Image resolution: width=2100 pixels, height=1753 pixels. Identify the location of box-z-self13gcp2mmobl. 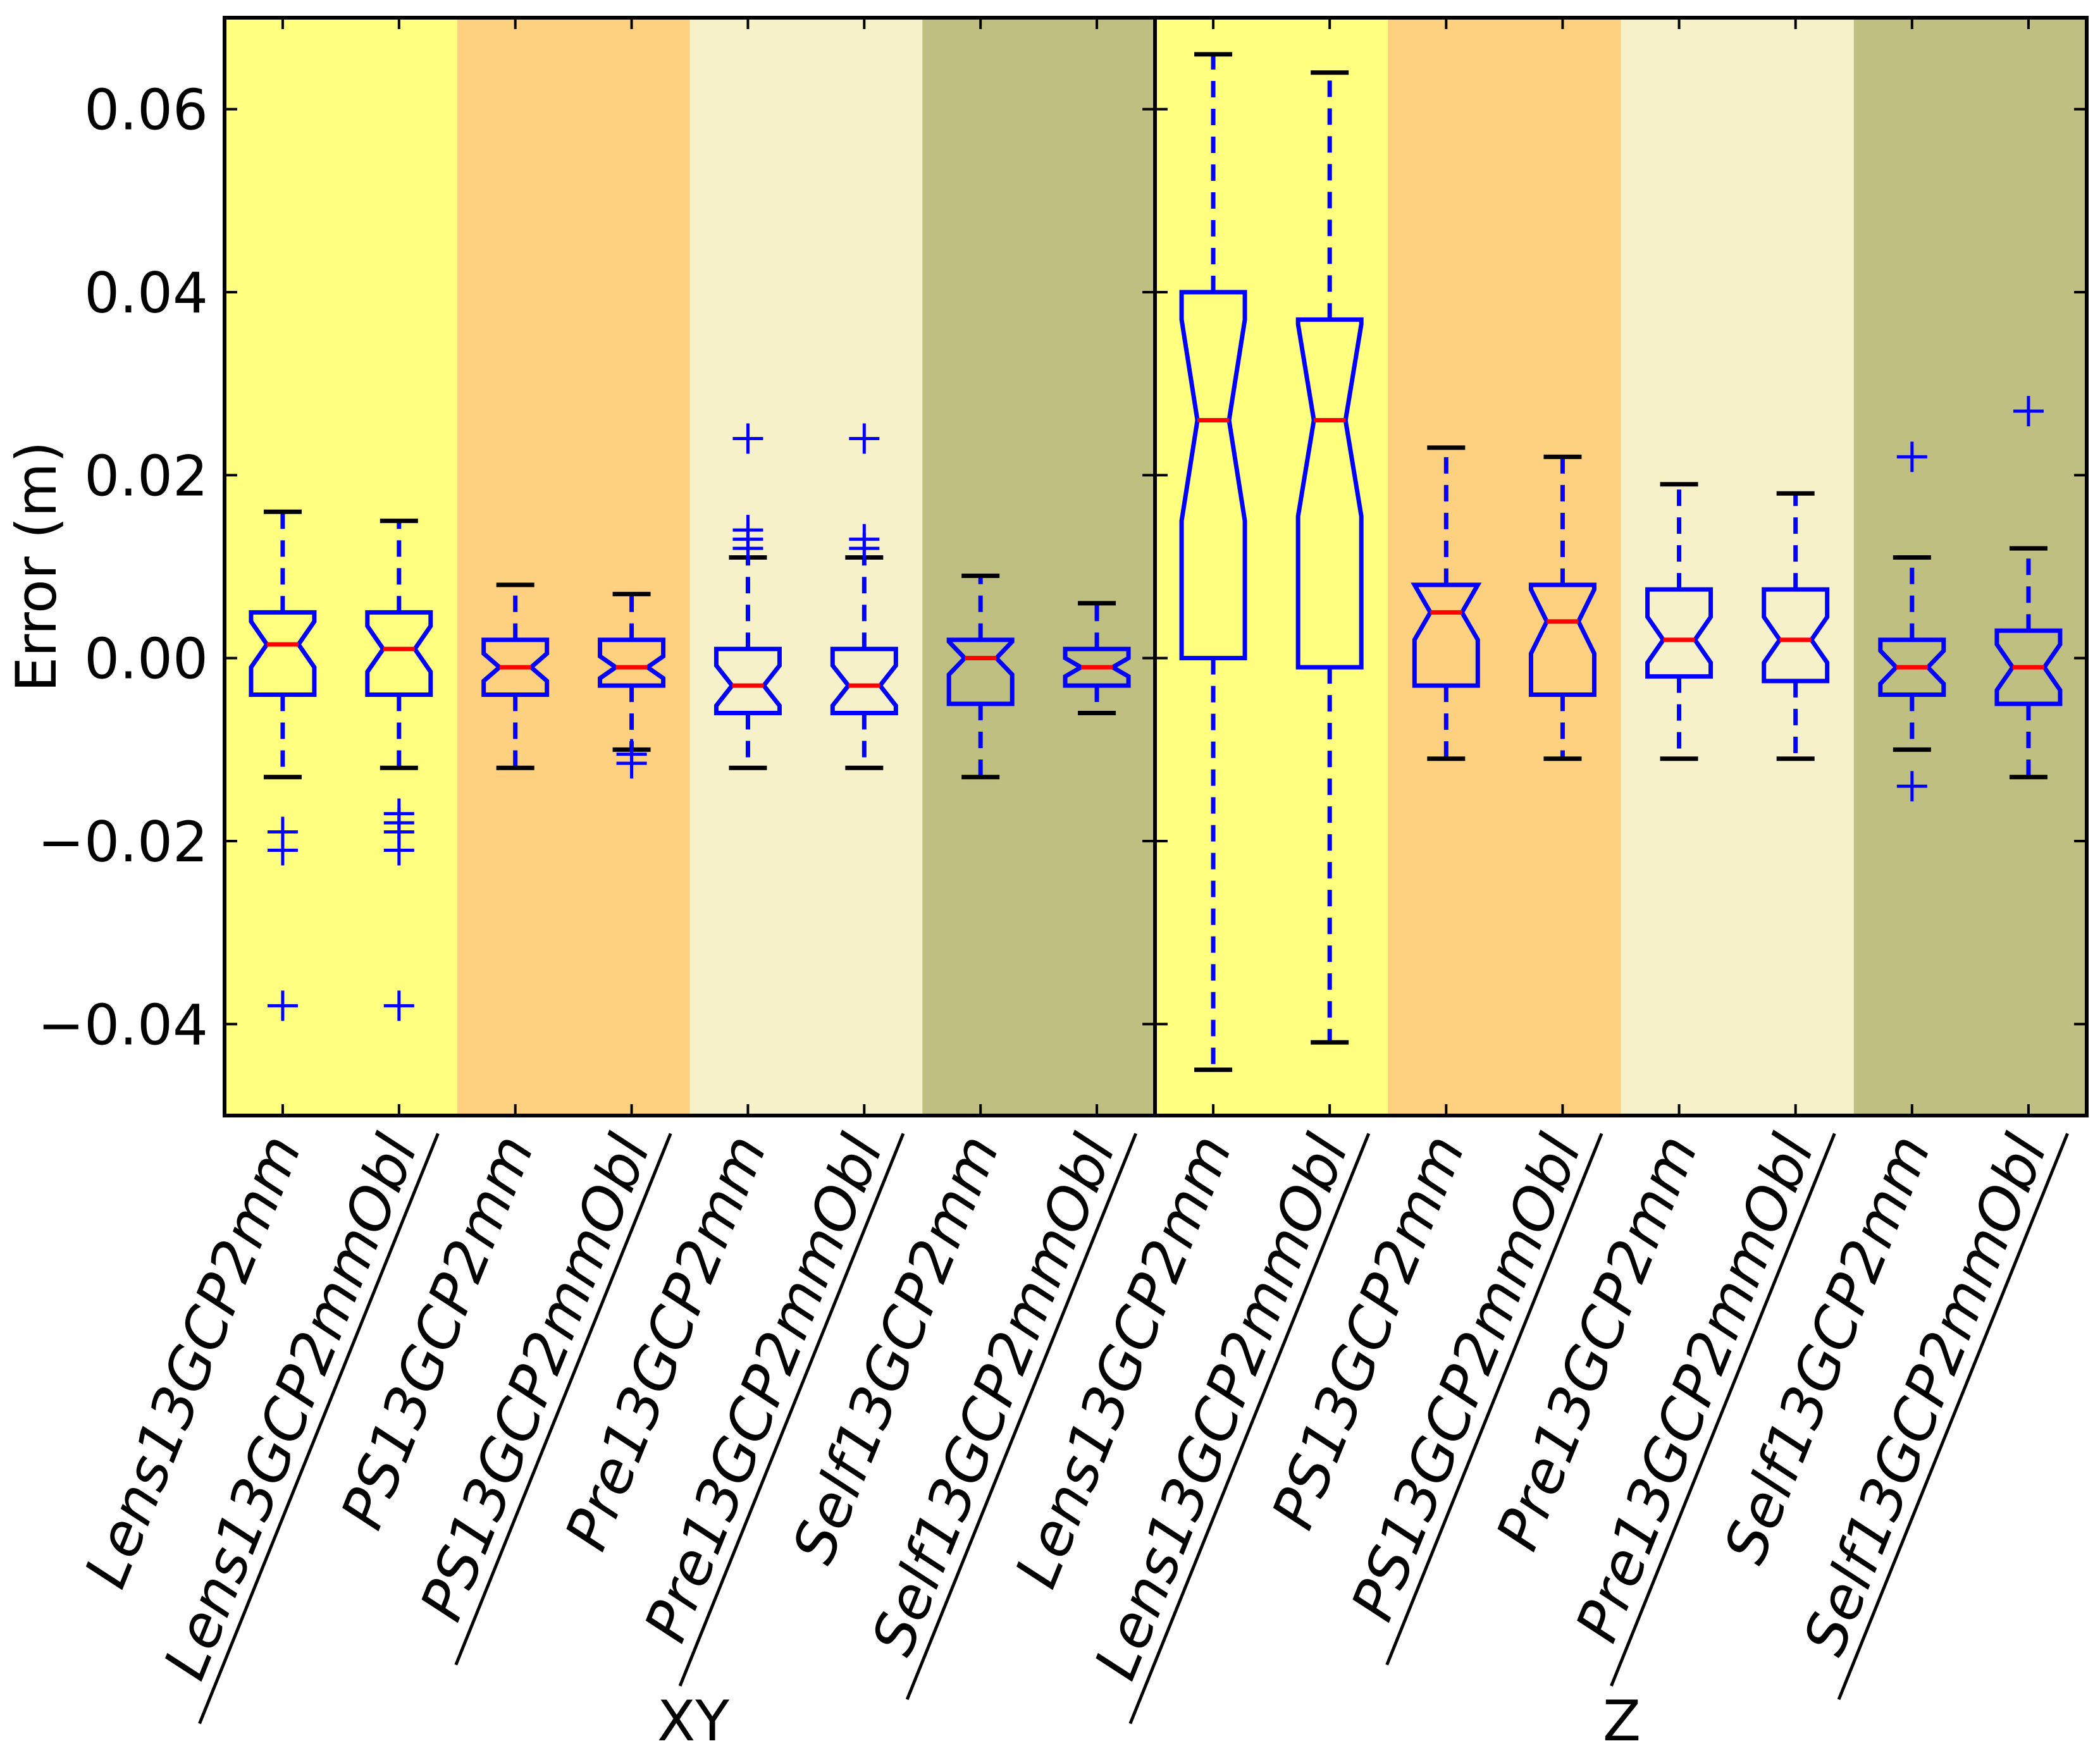
(2028, 588).